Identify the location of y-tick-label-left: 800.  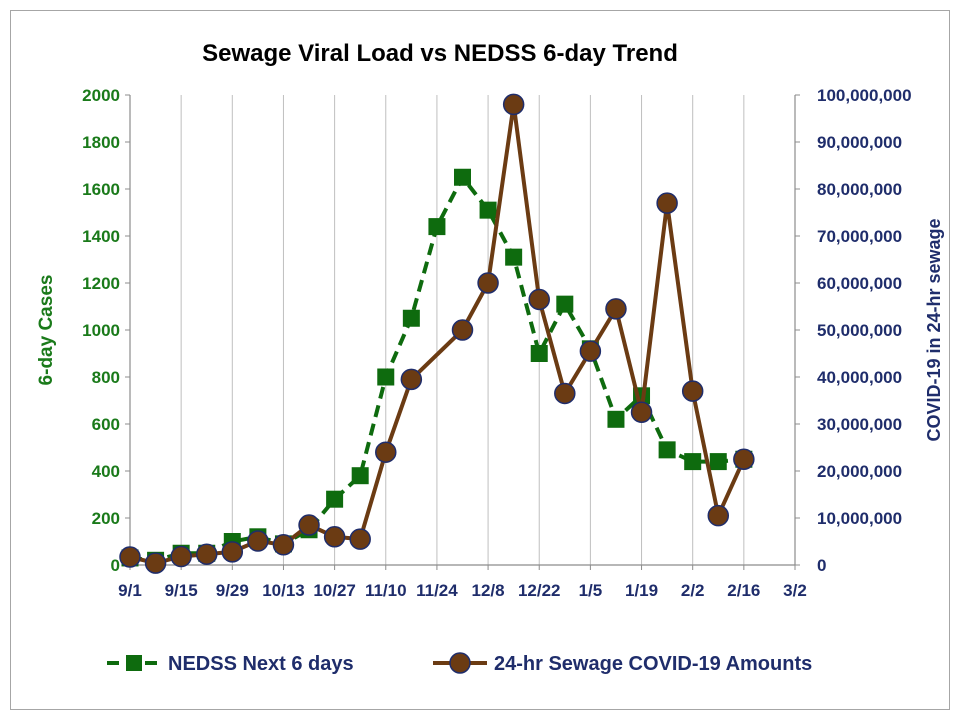
(106, 377).